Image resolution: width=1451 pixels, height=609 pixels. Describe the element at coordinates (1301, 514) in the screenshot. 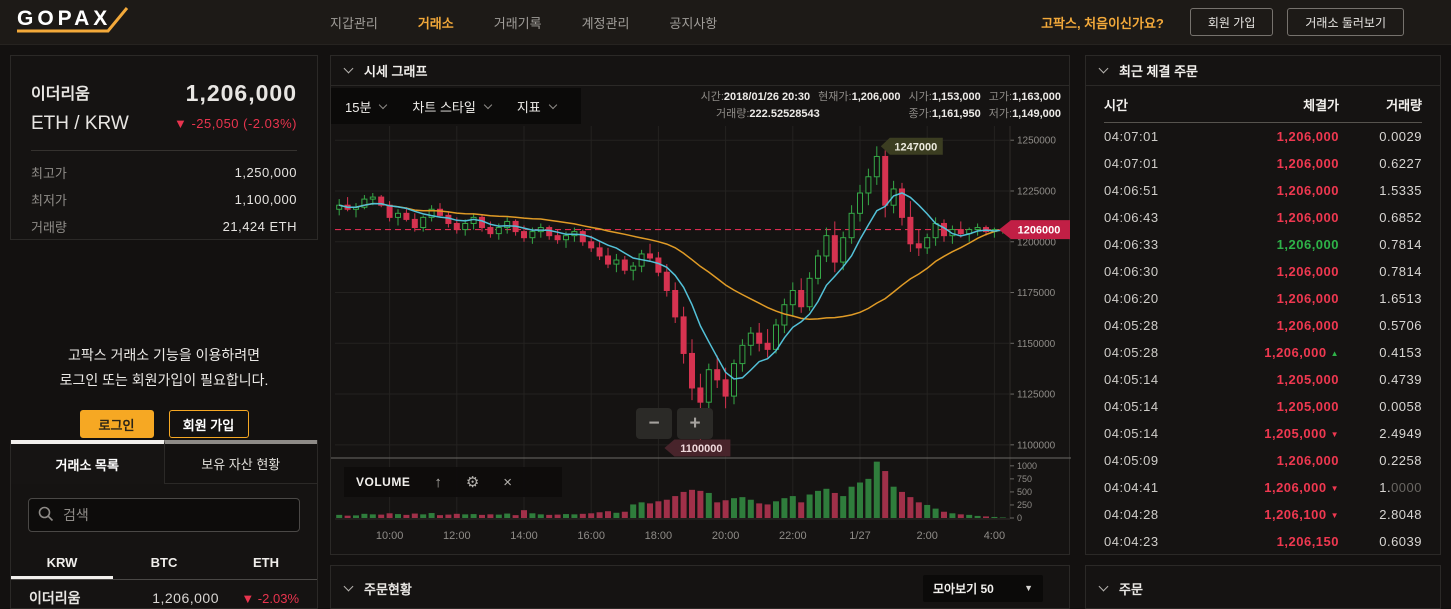

I see `trade-price: 1,206,100 ▼` at that location.